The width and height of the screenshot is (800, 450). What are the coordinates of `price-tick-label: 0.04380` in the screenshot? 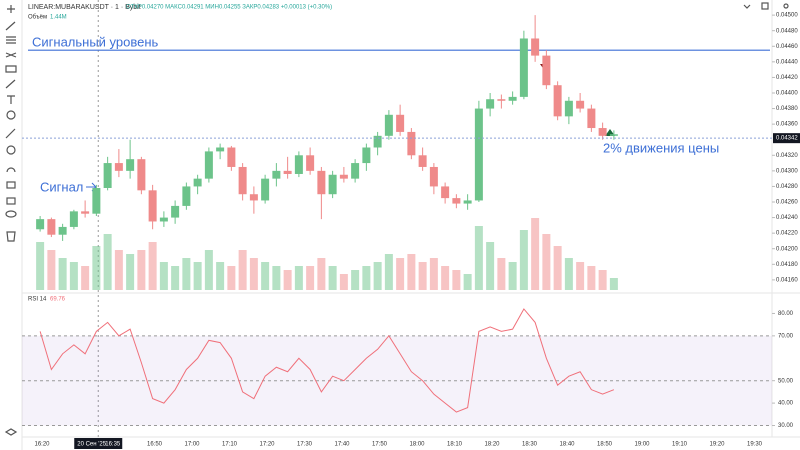 It's located at (787, 109).